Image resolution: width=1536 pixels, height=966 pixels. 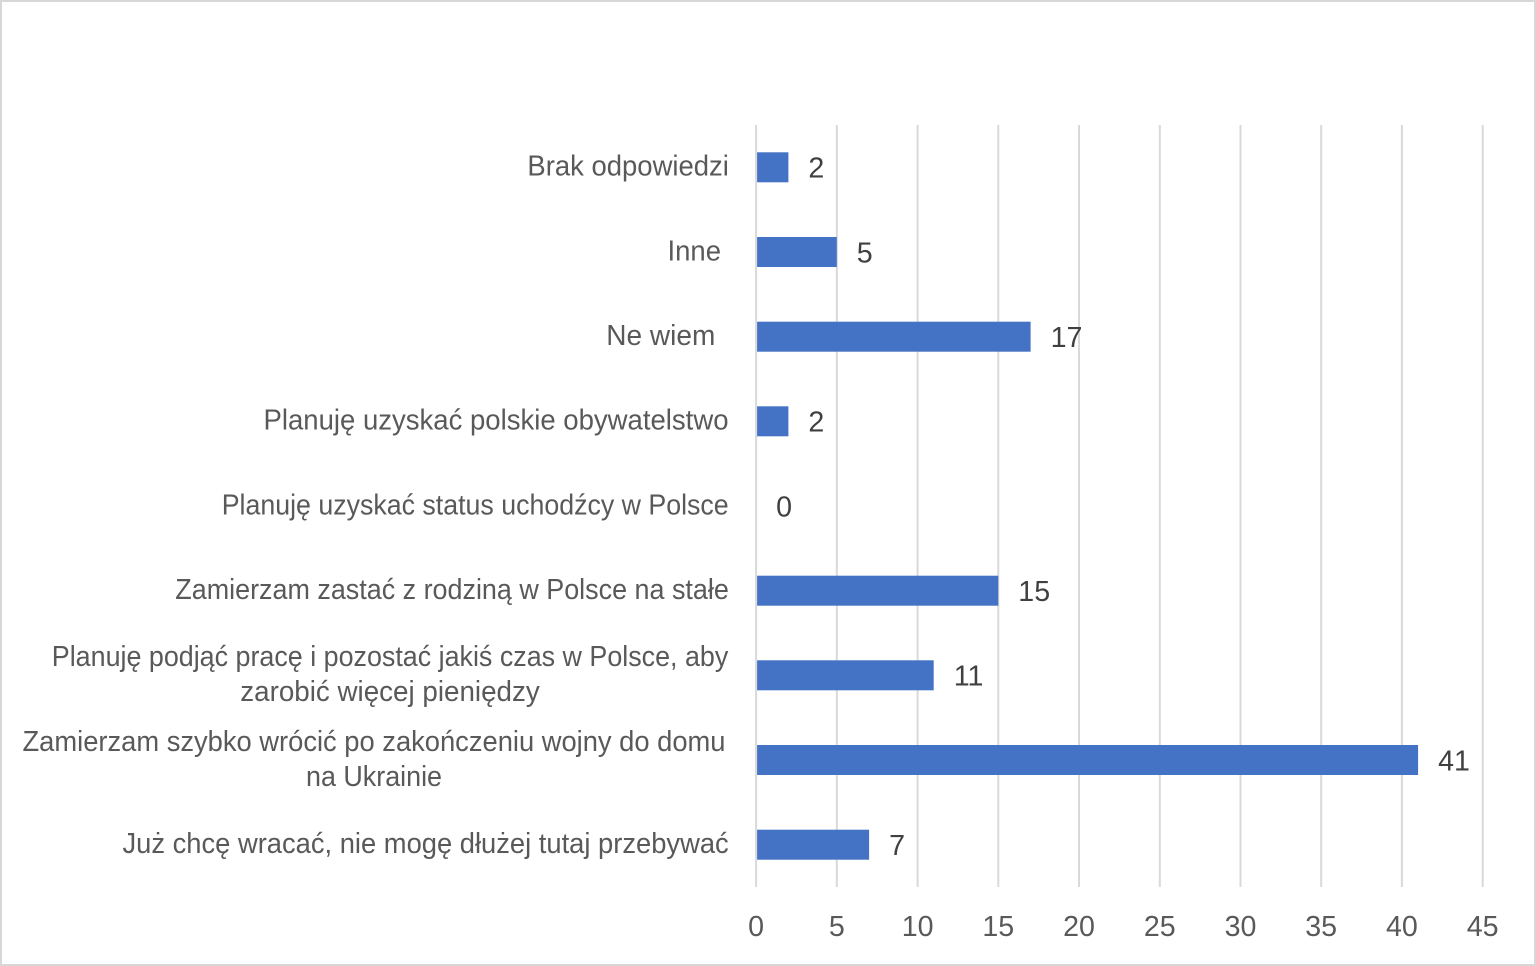 I want to click on svg-text: 35, so click(x=1321, y=927).